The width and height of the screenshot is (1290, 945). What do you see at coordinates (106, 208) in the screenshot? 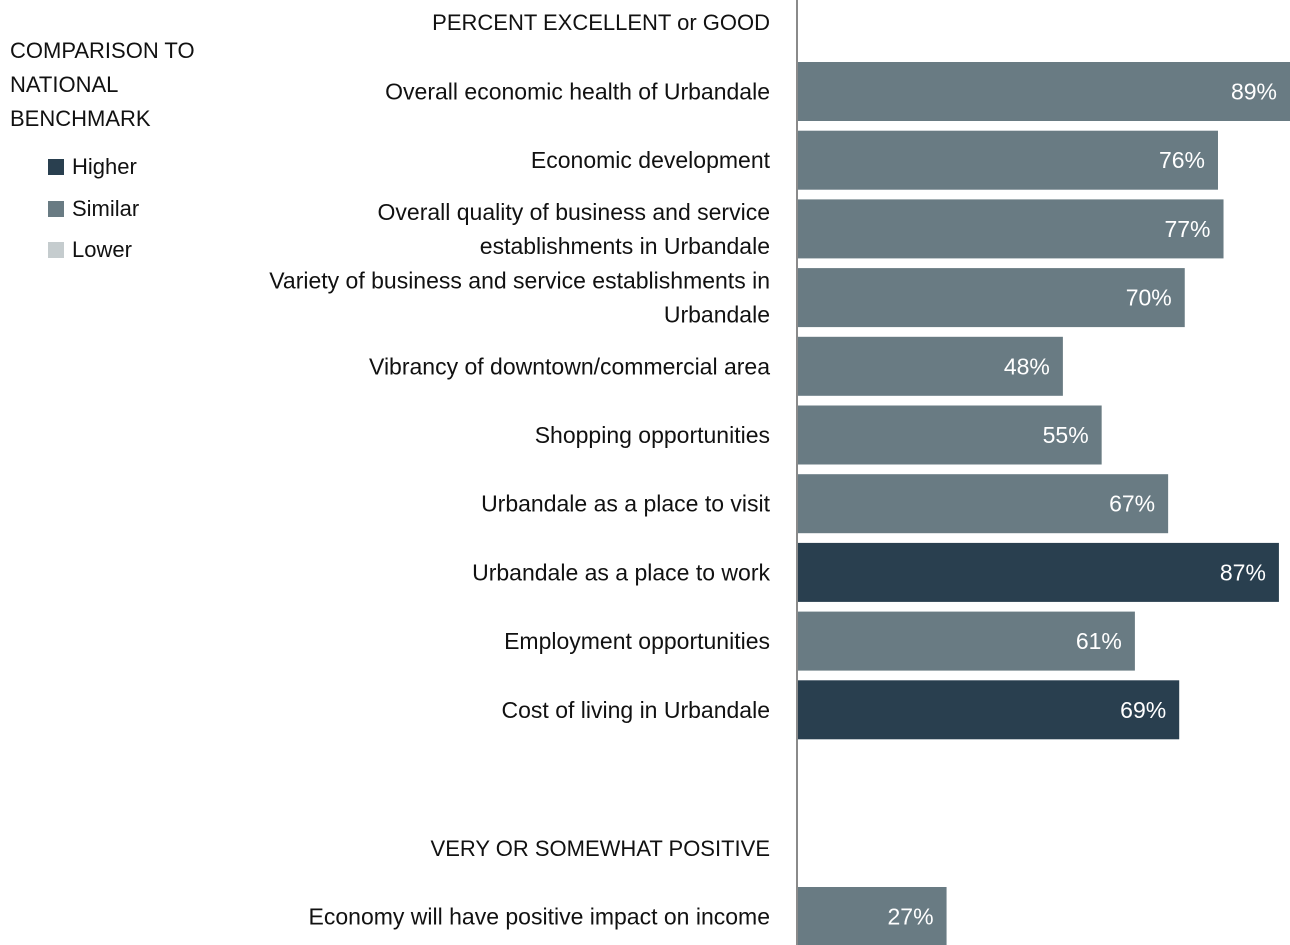
I see `legend-label-similar: Similar` at bounding box center [106, 208].